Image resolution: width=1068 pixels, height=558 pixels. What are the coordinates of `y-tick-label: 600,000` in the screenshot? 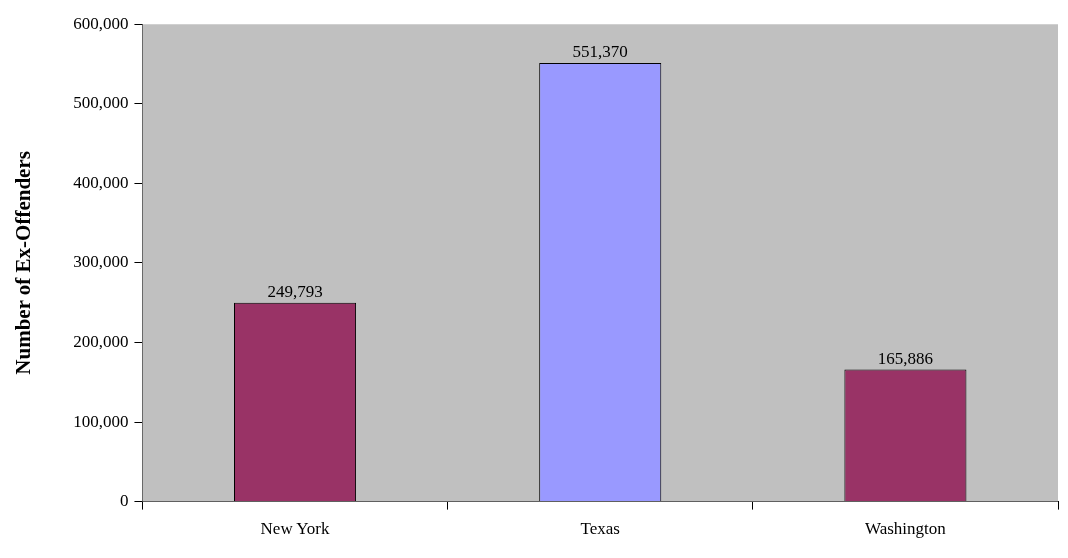 It's located at (101, 23).